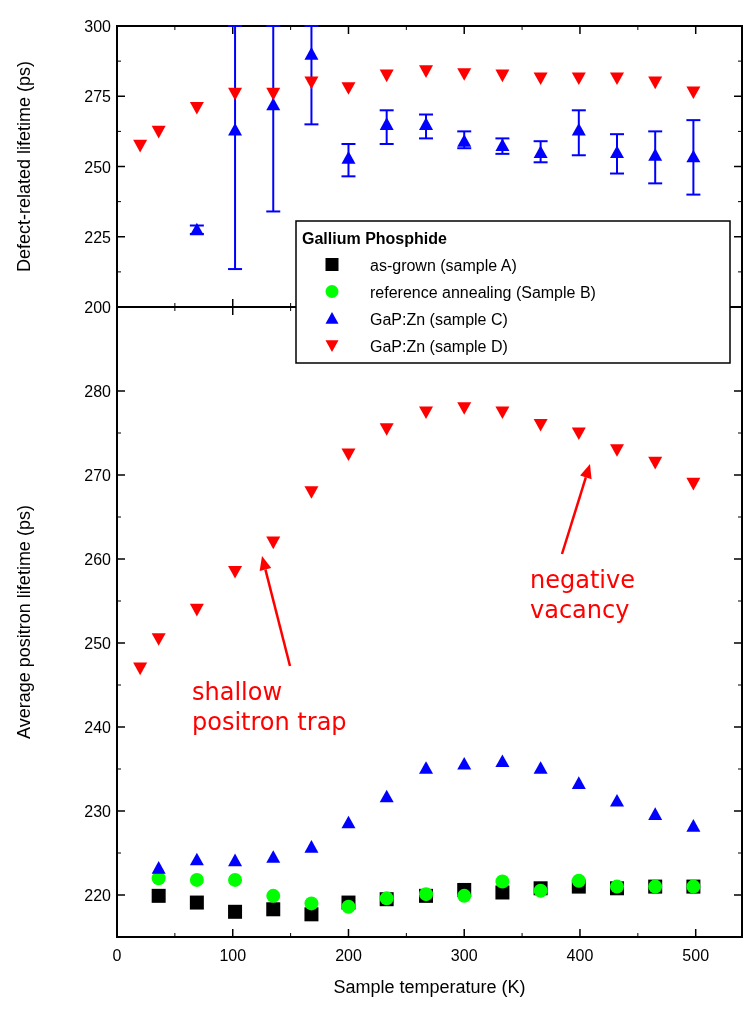 The image size is (749, 1023). Describe the element at coordinates (98, 97) in the screenshot. I see `y-tick-label: 275` at that location.